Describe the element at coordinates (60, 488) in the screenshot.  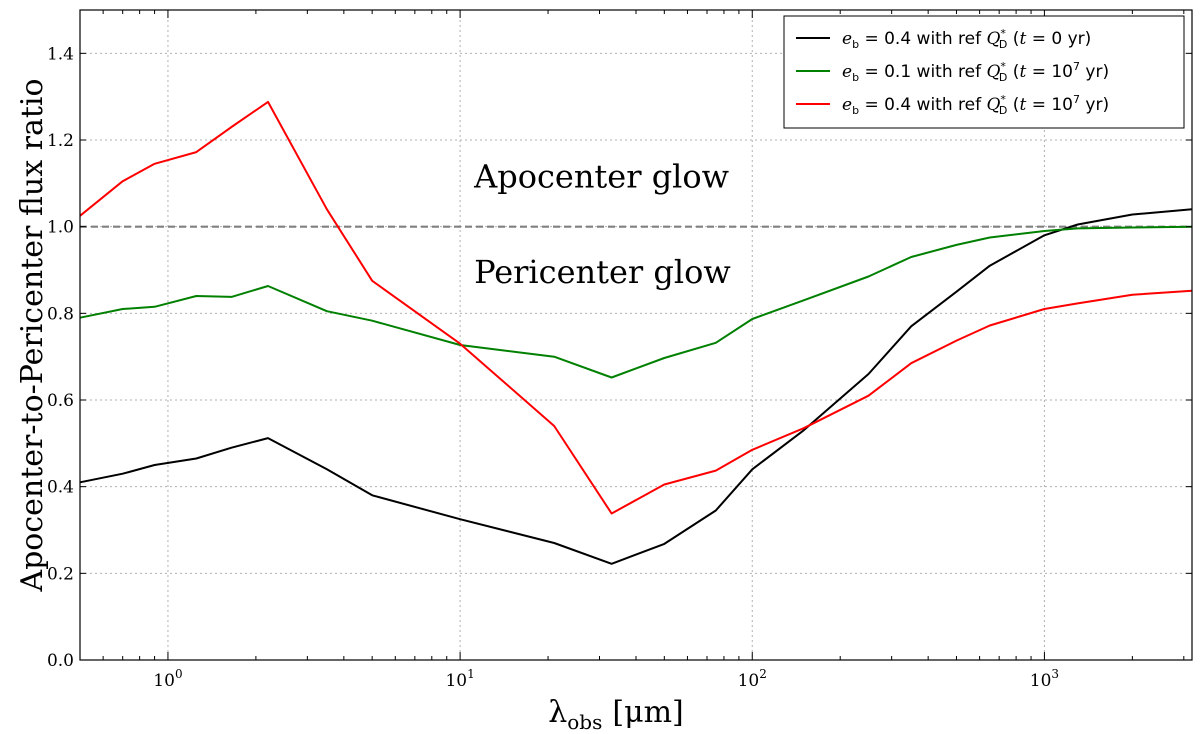
I see `y-tick-label: 0.4` at that location.